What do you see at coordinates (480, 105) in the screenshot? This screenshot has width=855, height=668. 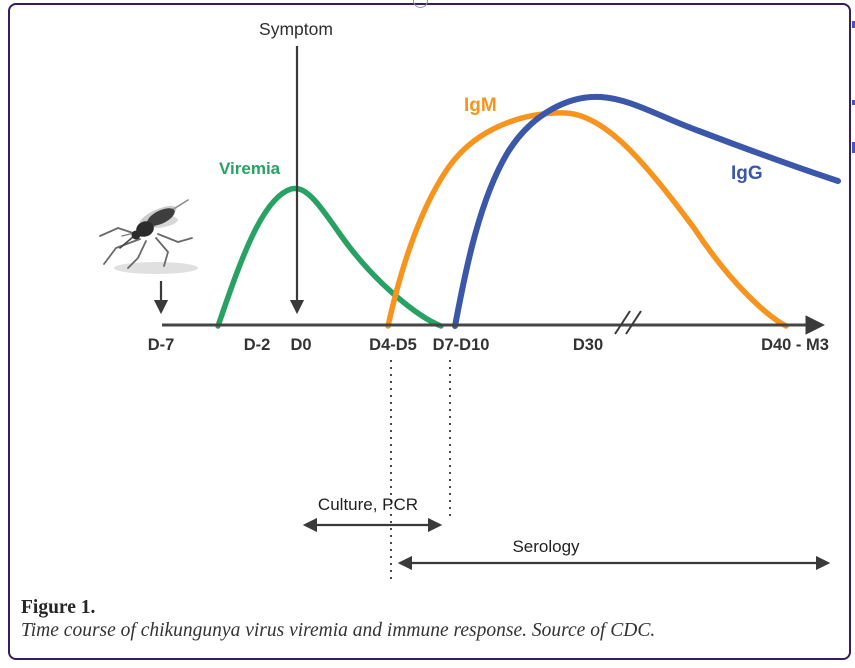 I see `igm-label: IgM` at bounding box center [480, 105].